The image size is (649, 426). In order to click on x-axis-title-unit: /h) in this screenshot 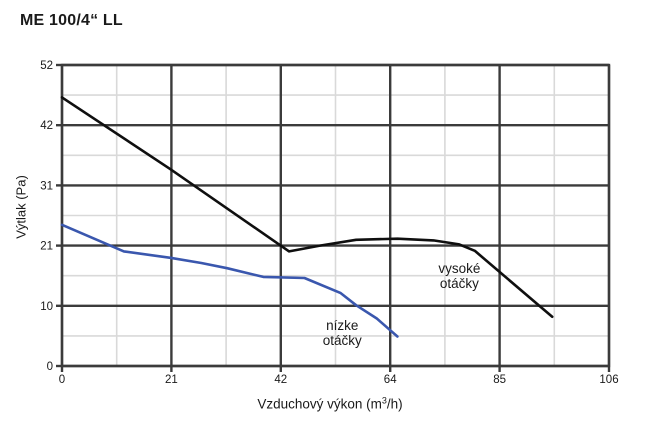, I will do `click(394, 404)`.